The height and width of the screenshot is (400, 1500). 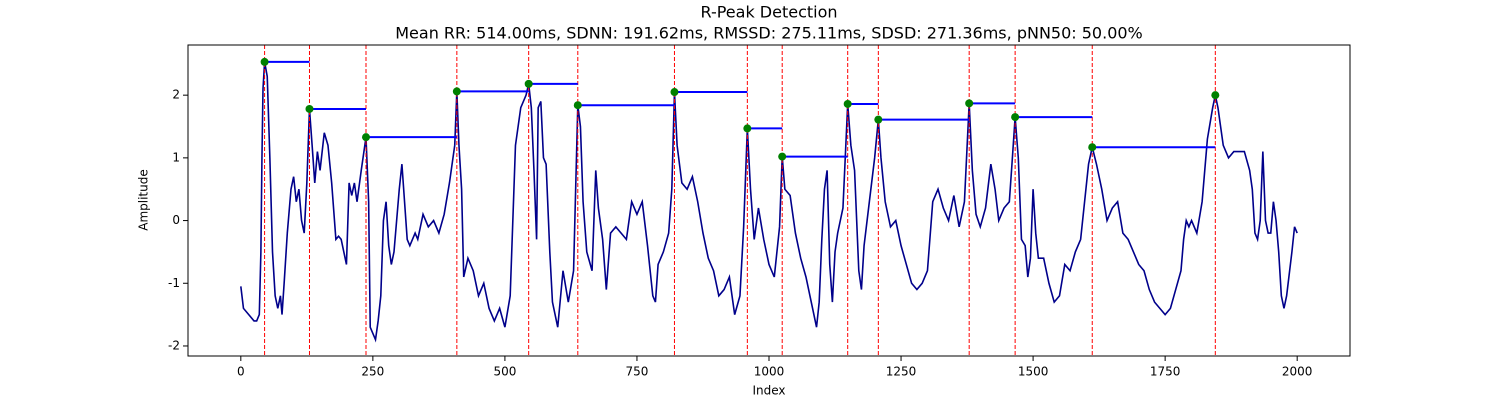 What do you see at coordinates (769, 372) in the screenshot?
I see `x-tick-label: 1000` at bounding box center [769, 372].